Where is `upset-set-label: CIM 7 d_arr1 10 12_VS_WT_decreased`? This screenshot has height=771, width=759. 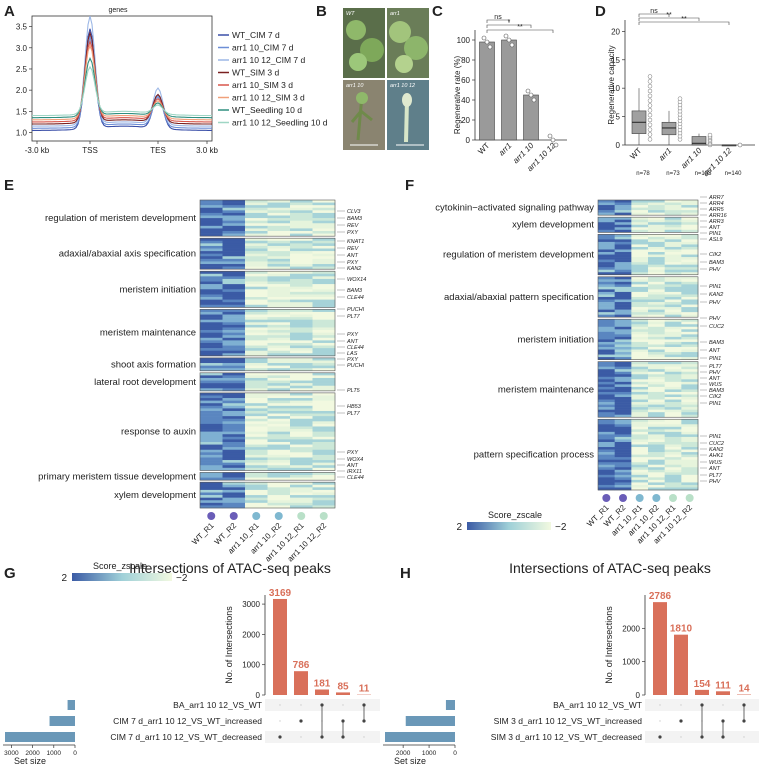 upset-set-label: CIM 7 d_arr1 10 12_VS_WT_decreased is located at coordinates (186, 737).